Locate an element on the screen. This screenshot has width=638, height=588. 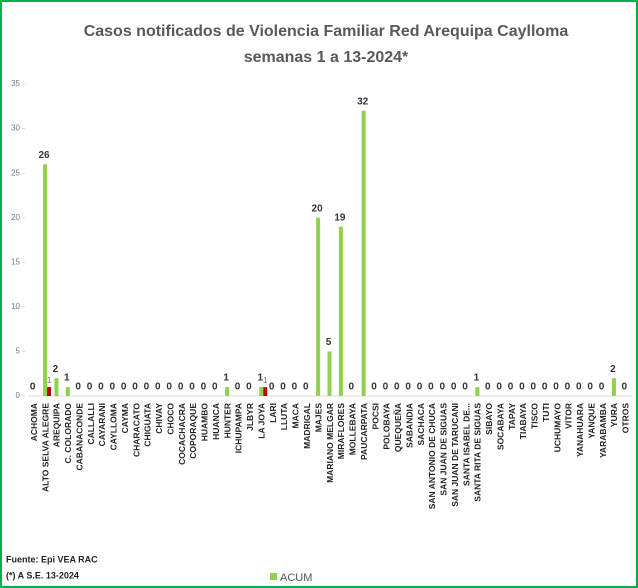
x-tick-label: LA JOYA is located at coordinates (261, 421).